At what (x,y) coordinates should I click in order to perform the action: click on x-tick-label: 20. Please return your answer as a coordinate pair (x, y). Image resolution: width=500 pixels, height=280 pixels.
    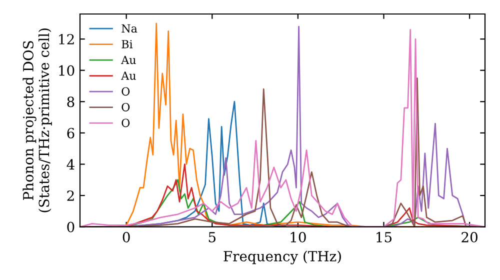
    Looking at the image, I should click on (470, 237).